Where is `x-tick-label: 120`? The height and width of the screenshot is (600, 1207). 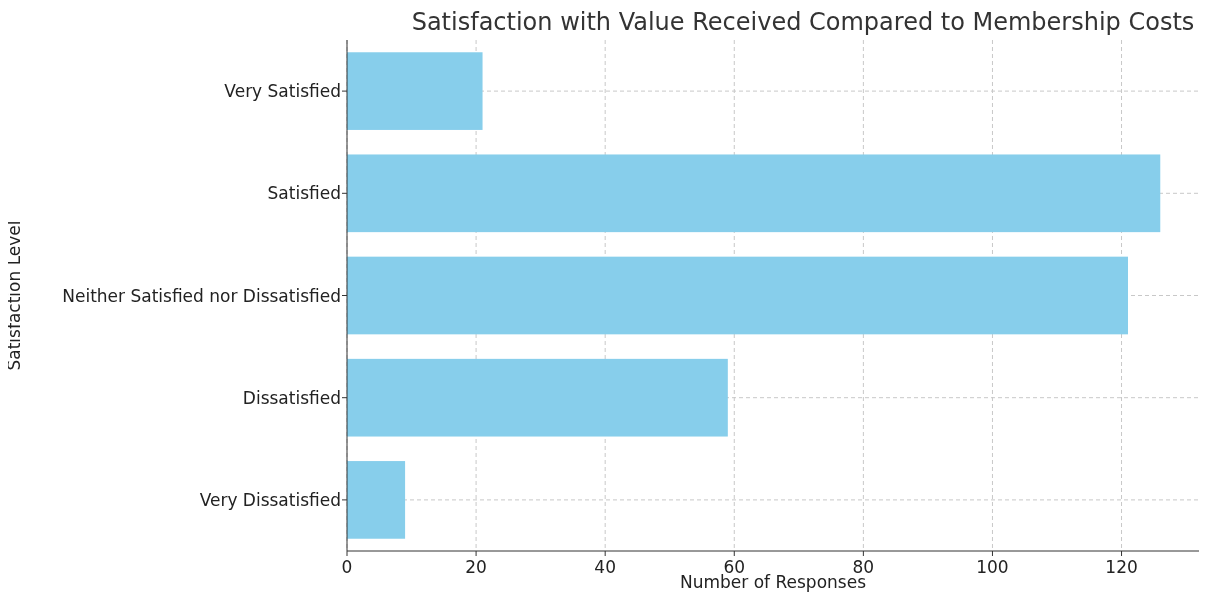
x-tick-label: 120 is located at coordinates (1121, 567).